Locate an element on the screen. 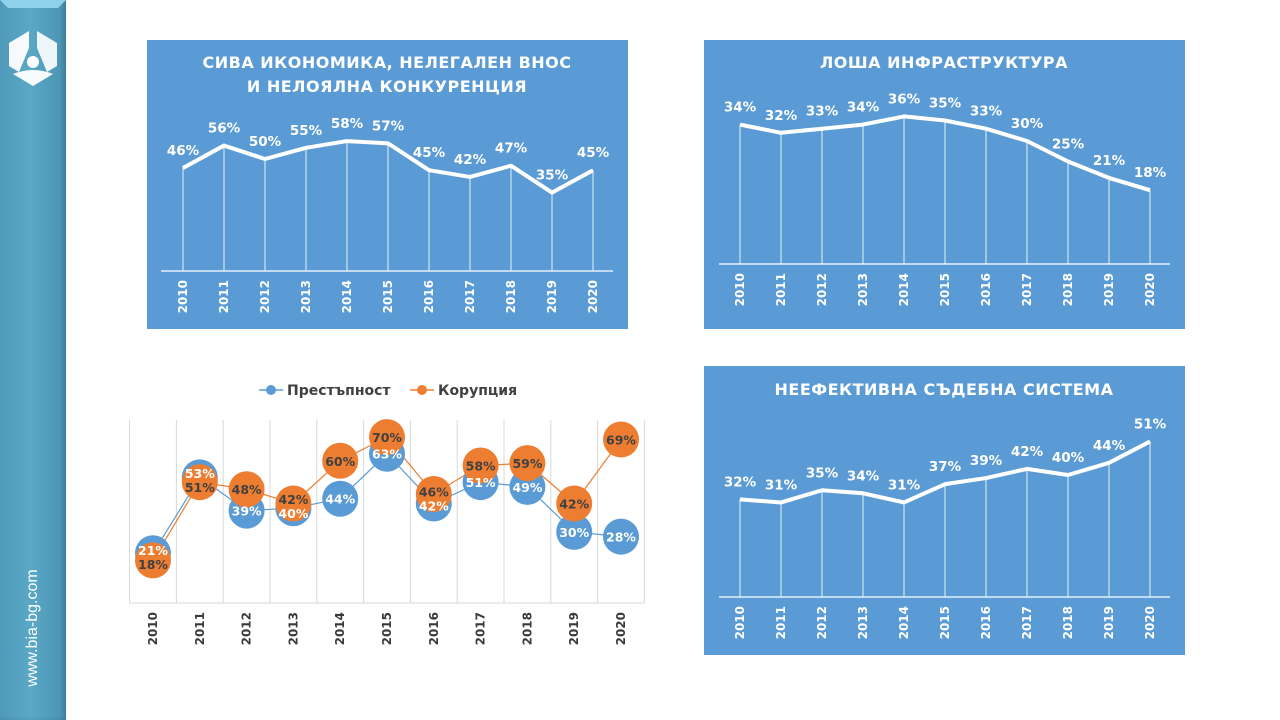 Image resolution: width=1280 pixels, height=720 pixels. data-label-crime: 42% is located at coordinates (434, 506).